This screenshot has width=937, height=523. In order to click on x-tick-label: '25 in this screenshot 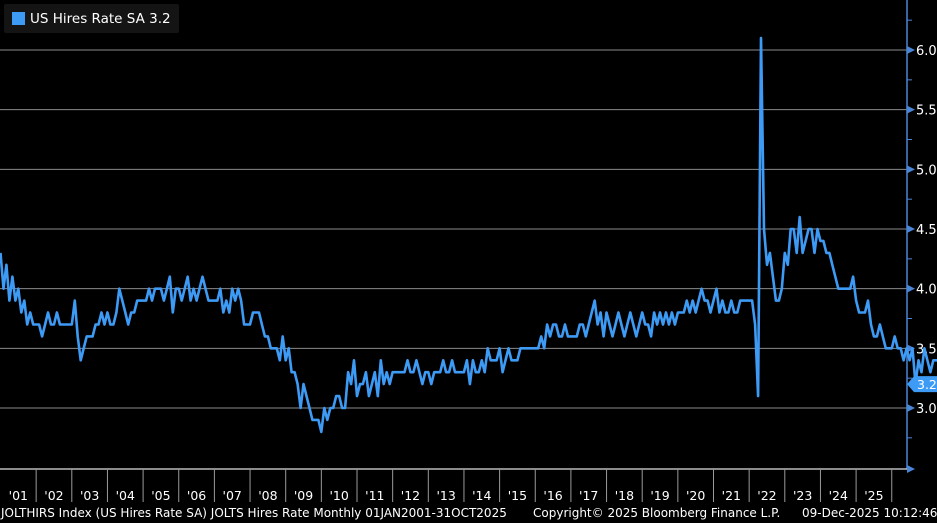, I will do `click(873, 495)`.